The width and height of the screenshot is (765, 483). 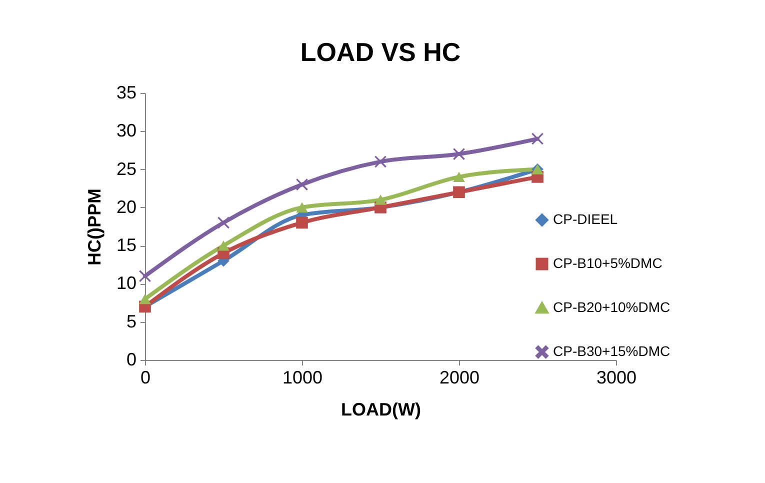 I want to click on y-tick-label: 15, so click(x=126, y=245).